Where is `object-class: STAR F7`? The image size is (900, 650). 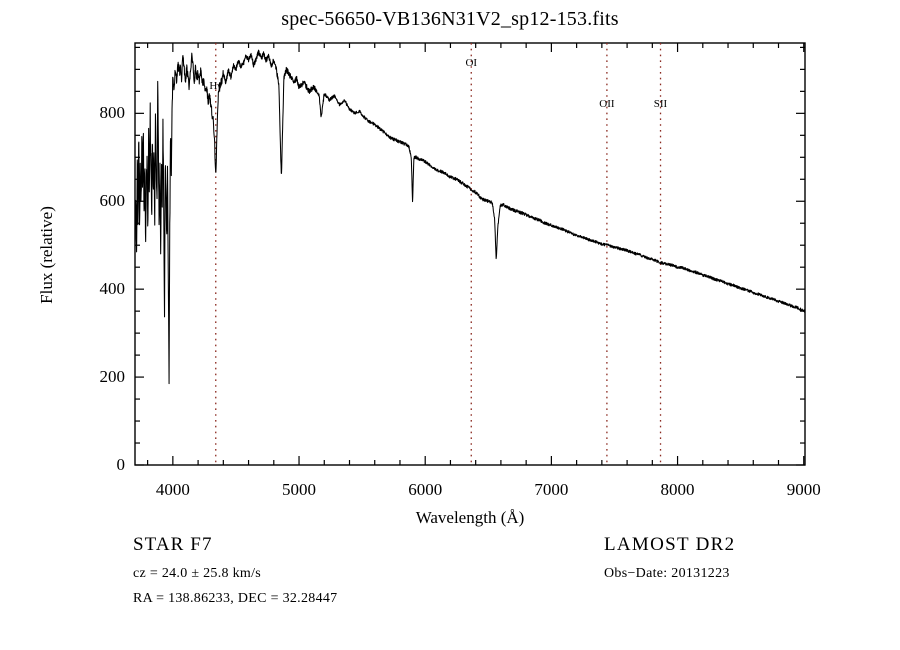 object-class: STAR F7 is located at coordinates (173, 544).